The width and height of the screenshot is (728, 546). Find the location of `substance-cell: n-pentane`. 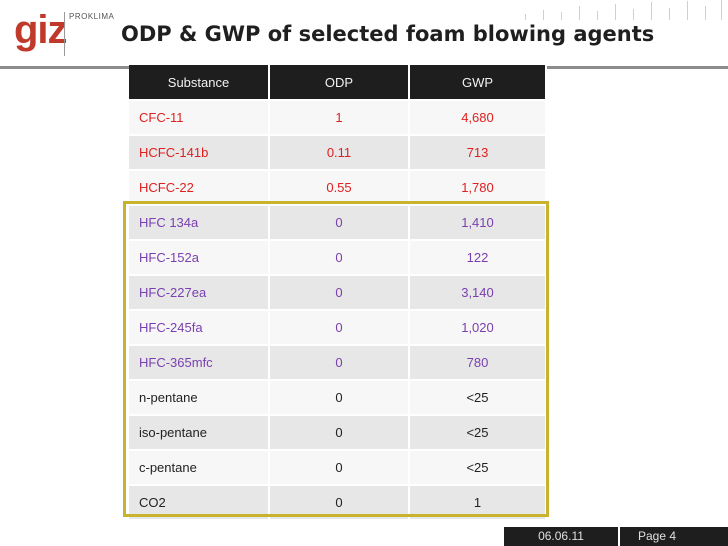

substance-cell: n-pentane is located at coordinates (199, 398).